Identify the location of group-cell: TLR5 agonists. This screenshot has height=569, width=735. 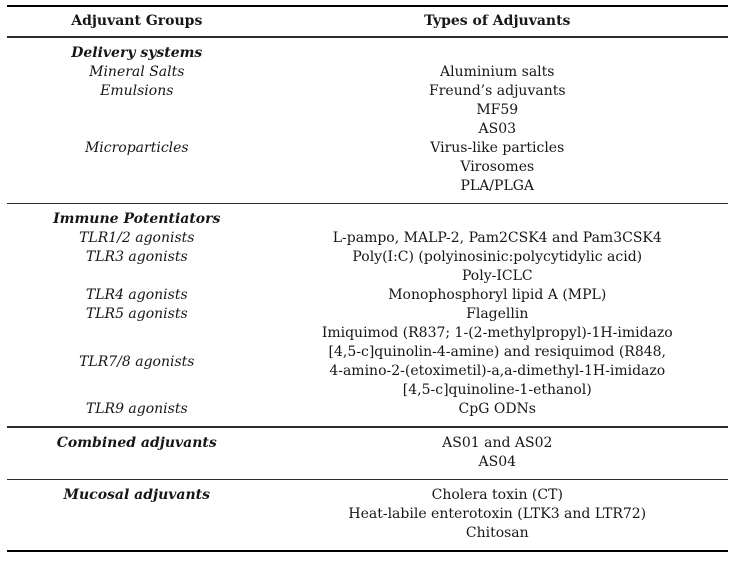
(136, 314).